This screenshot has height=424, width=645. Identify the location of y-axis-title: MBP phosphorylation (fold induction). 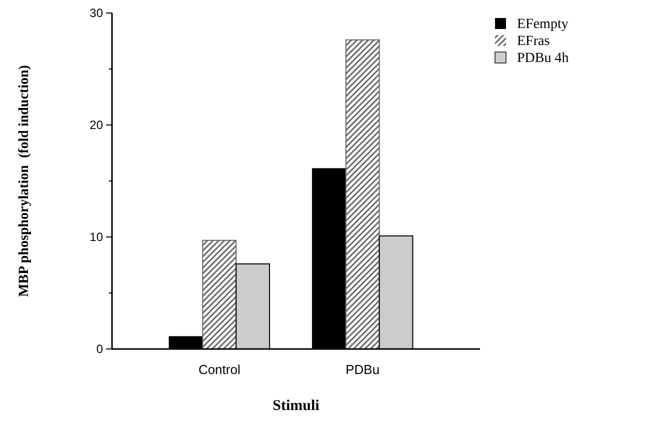
(24, 180).